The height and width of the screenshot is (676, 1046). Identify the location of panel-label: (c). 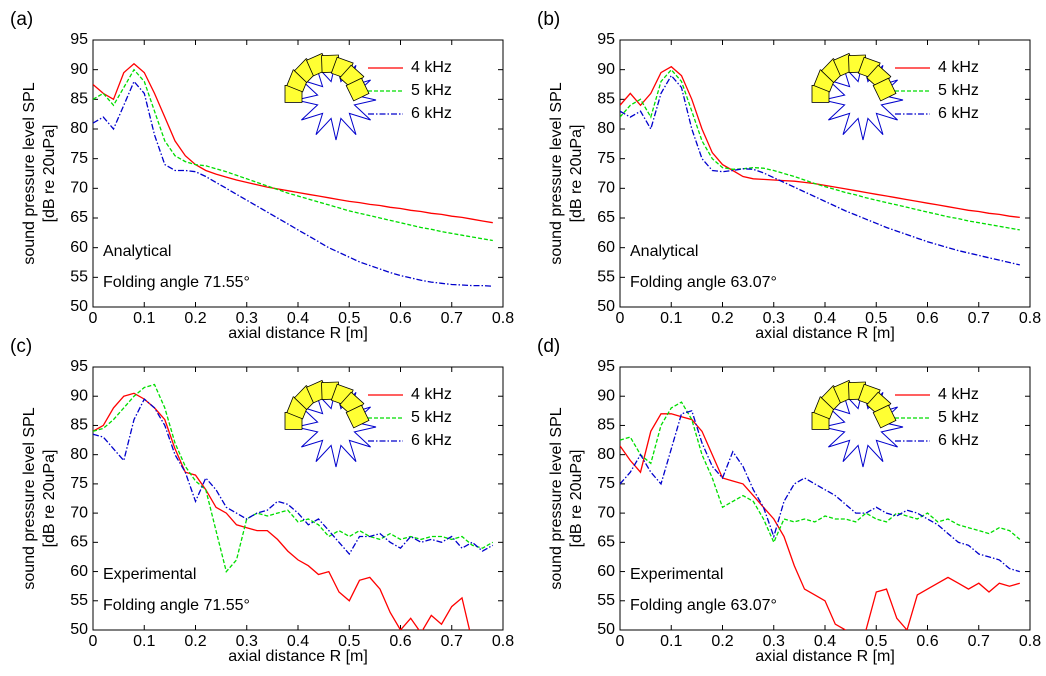
(21, 346).